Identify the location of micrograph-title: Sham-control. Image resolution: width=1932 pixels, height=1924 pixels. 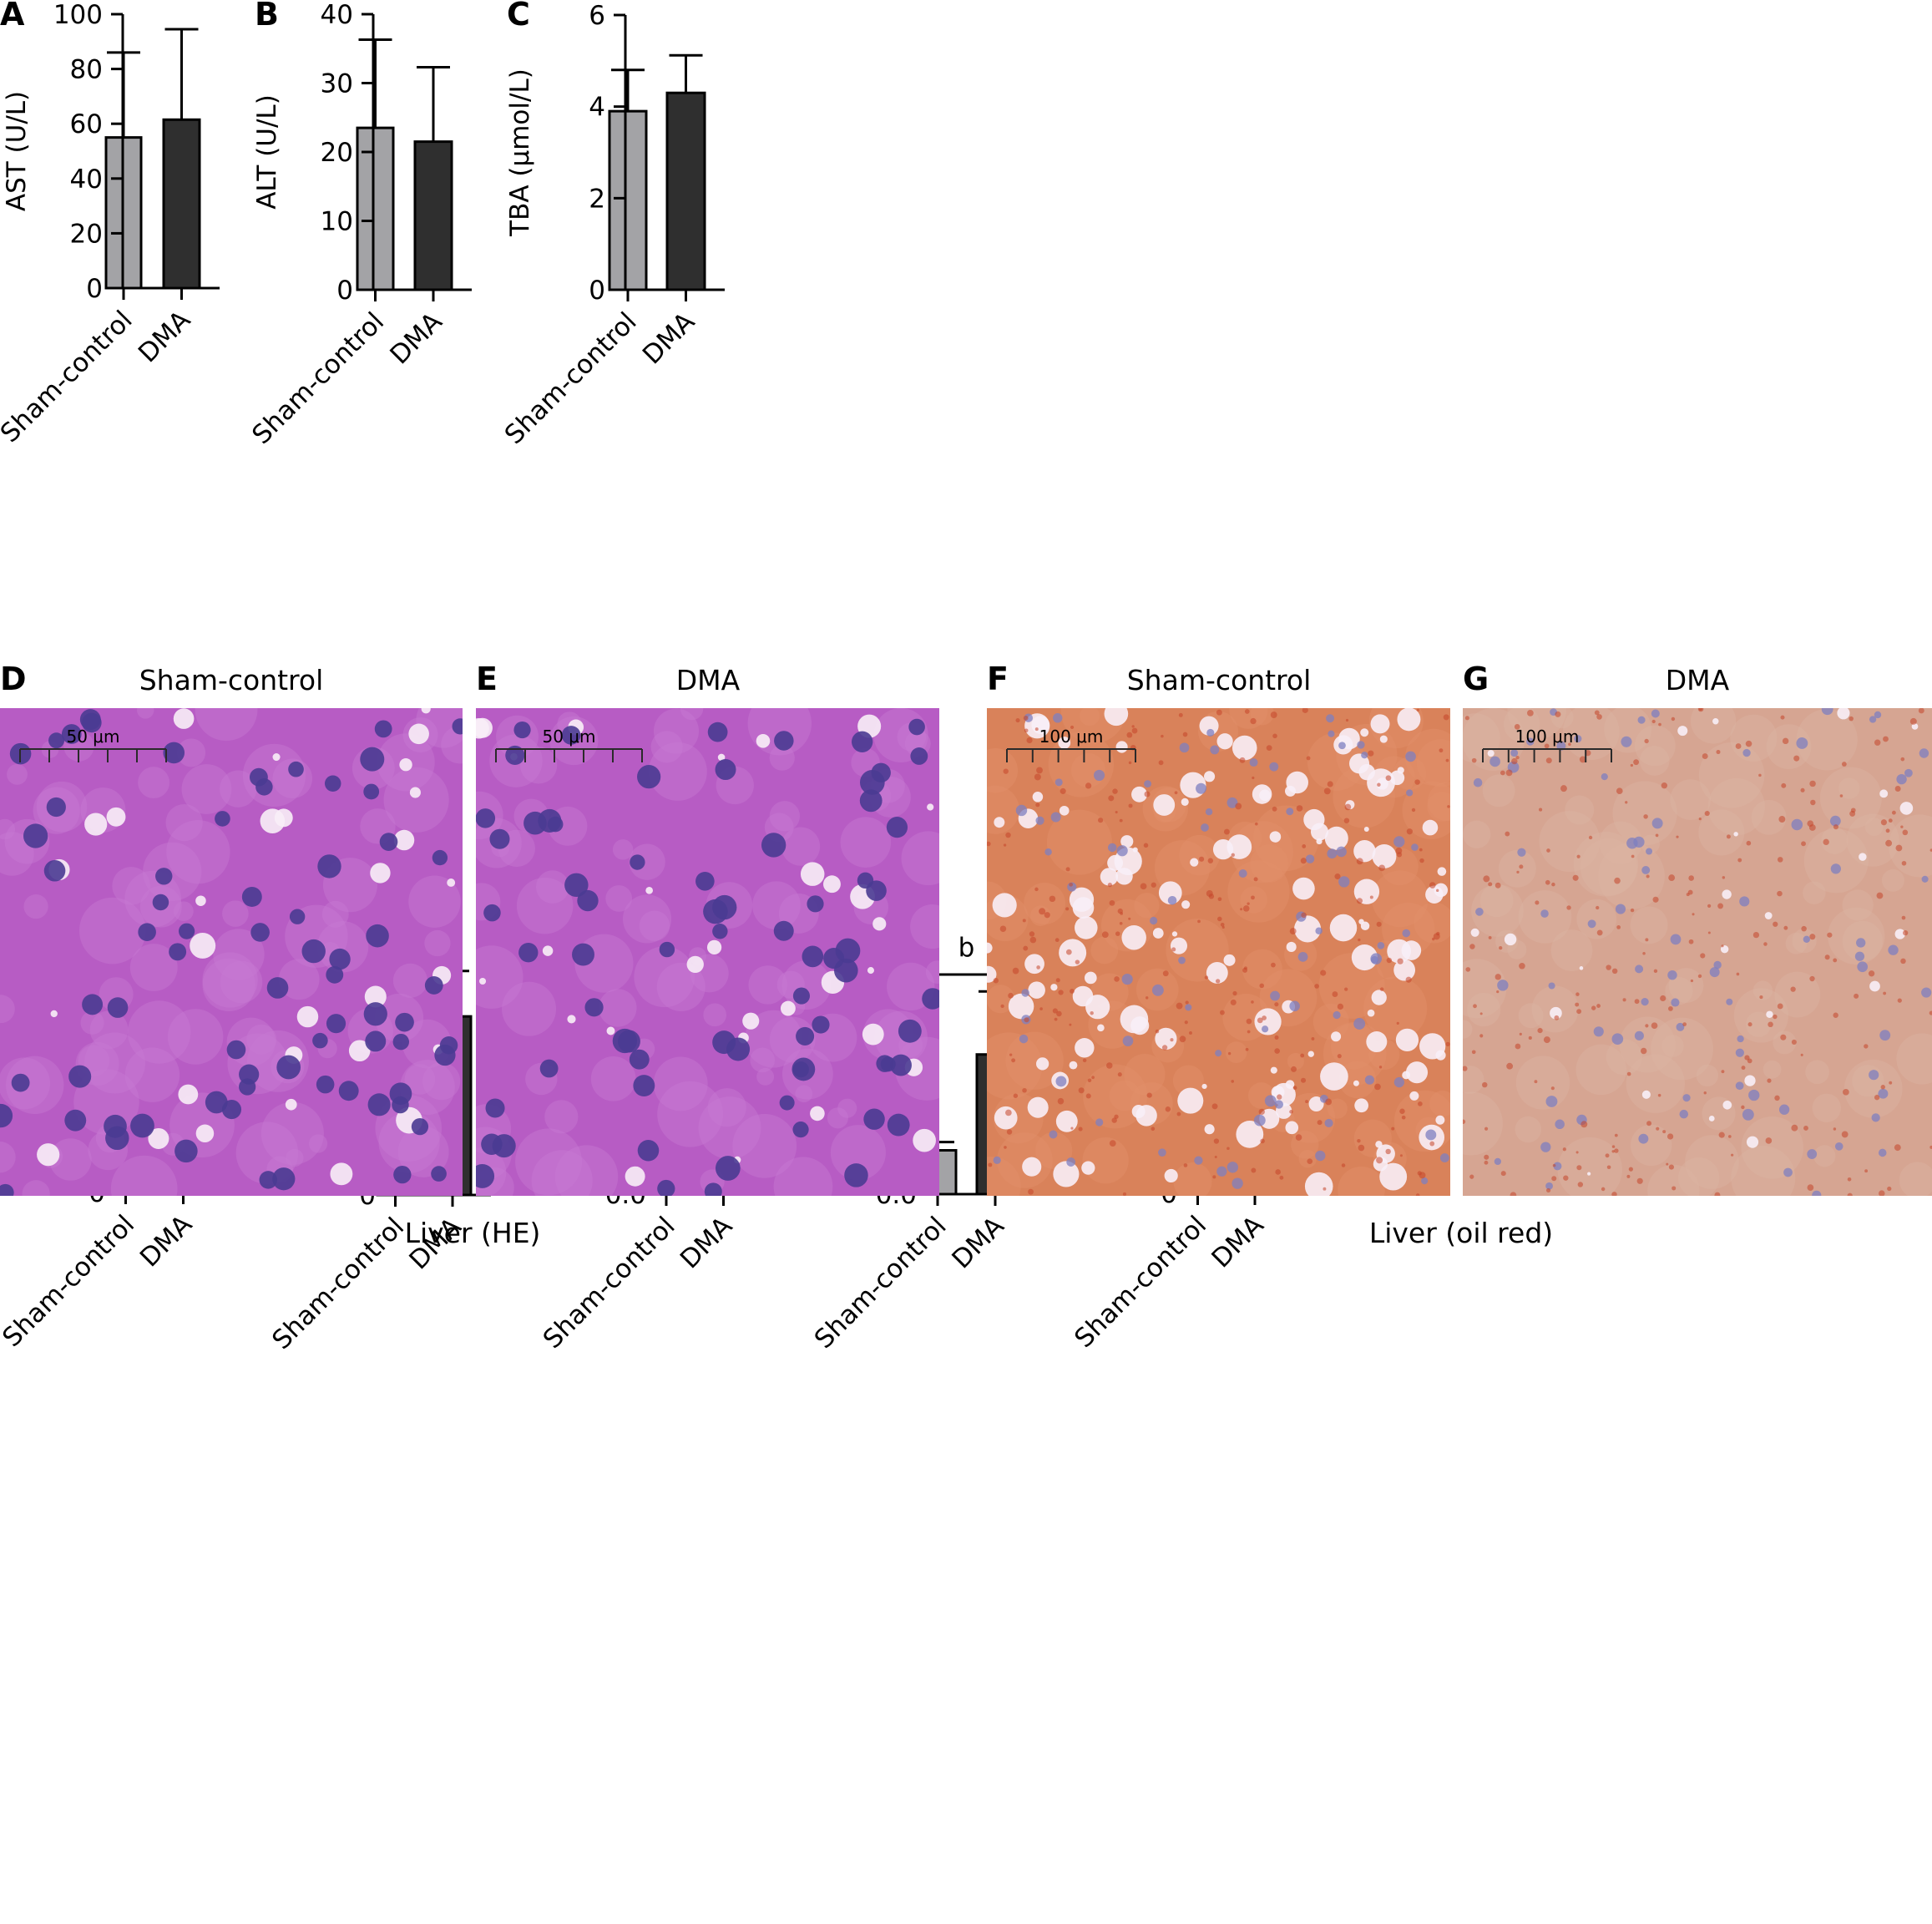
(1219, 680).